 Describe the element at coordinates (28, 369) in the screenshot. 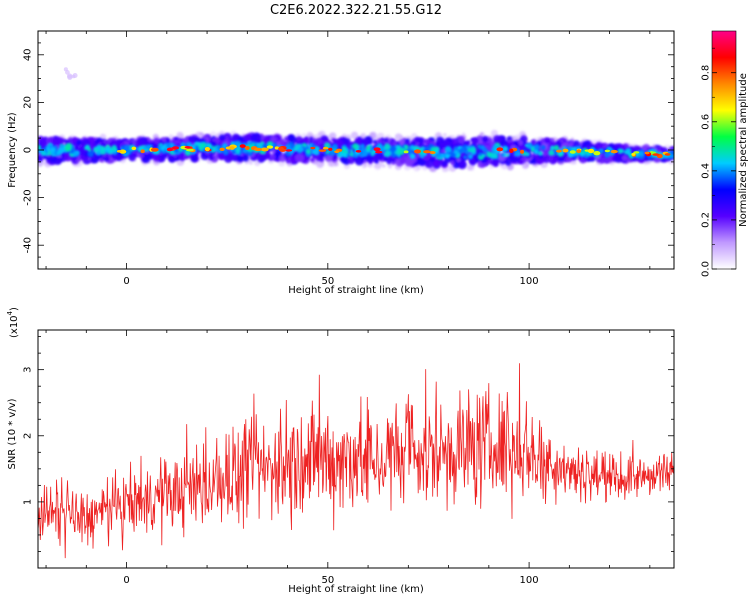

I see `snr-y-tick-label: 3` at that location.